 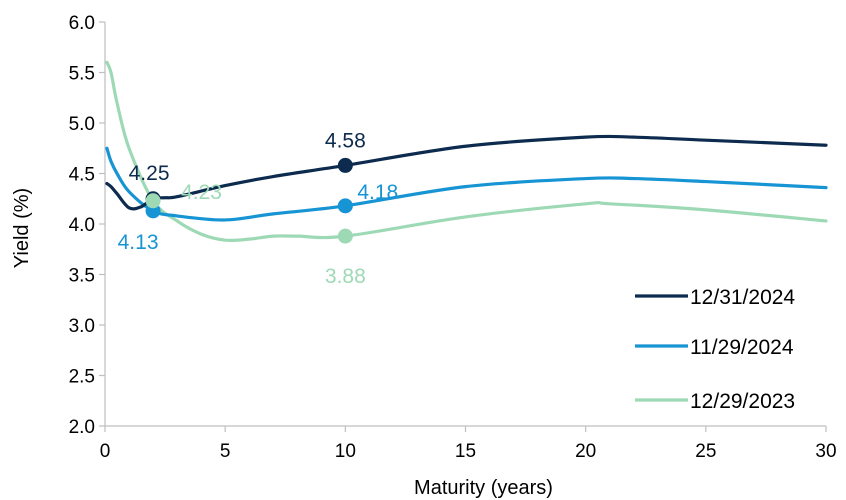 What do you see at coordinates (82, 23) in the screenshot?
I see `y-tick-label: 6.0` at bounding box center [82, 23].